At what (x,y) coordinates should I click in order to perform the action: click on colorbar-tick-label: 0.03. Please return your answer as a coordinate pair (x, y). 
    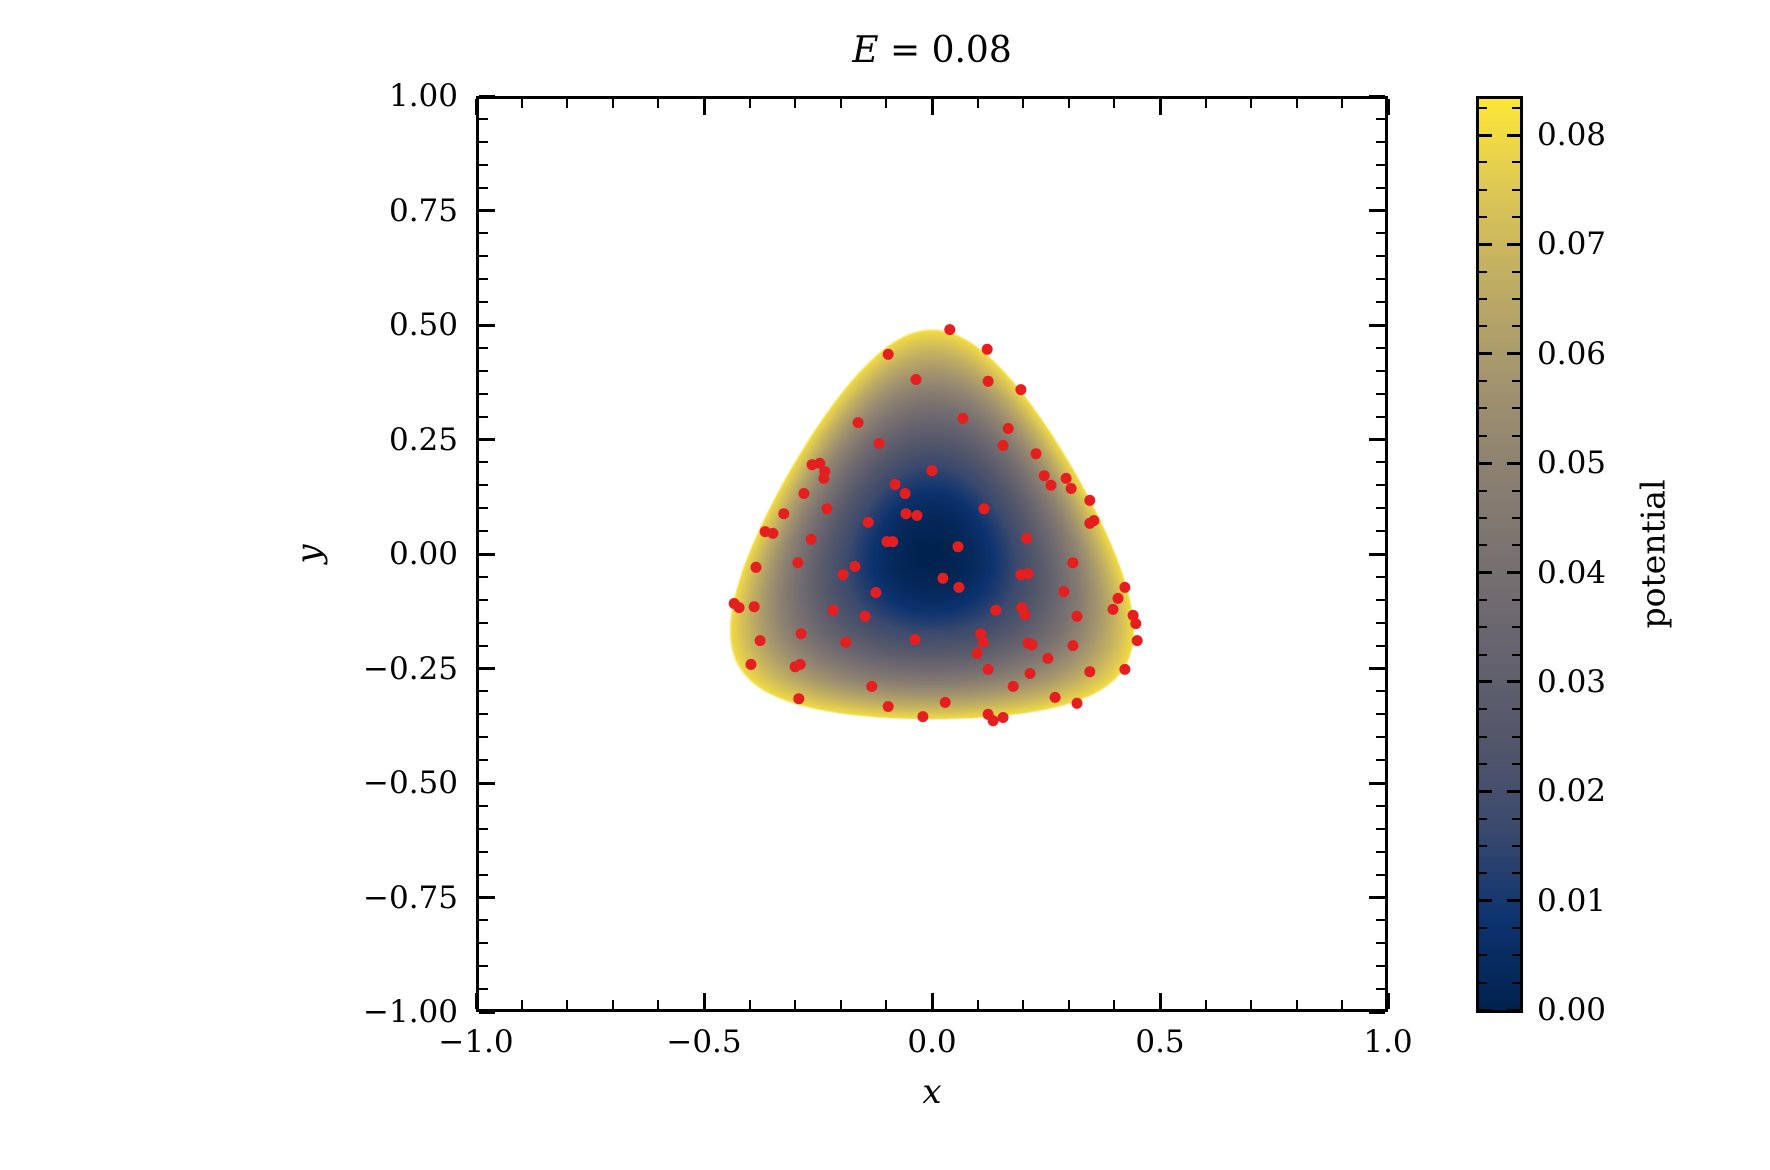
    Looking at the image, I should click on (1572, 681).